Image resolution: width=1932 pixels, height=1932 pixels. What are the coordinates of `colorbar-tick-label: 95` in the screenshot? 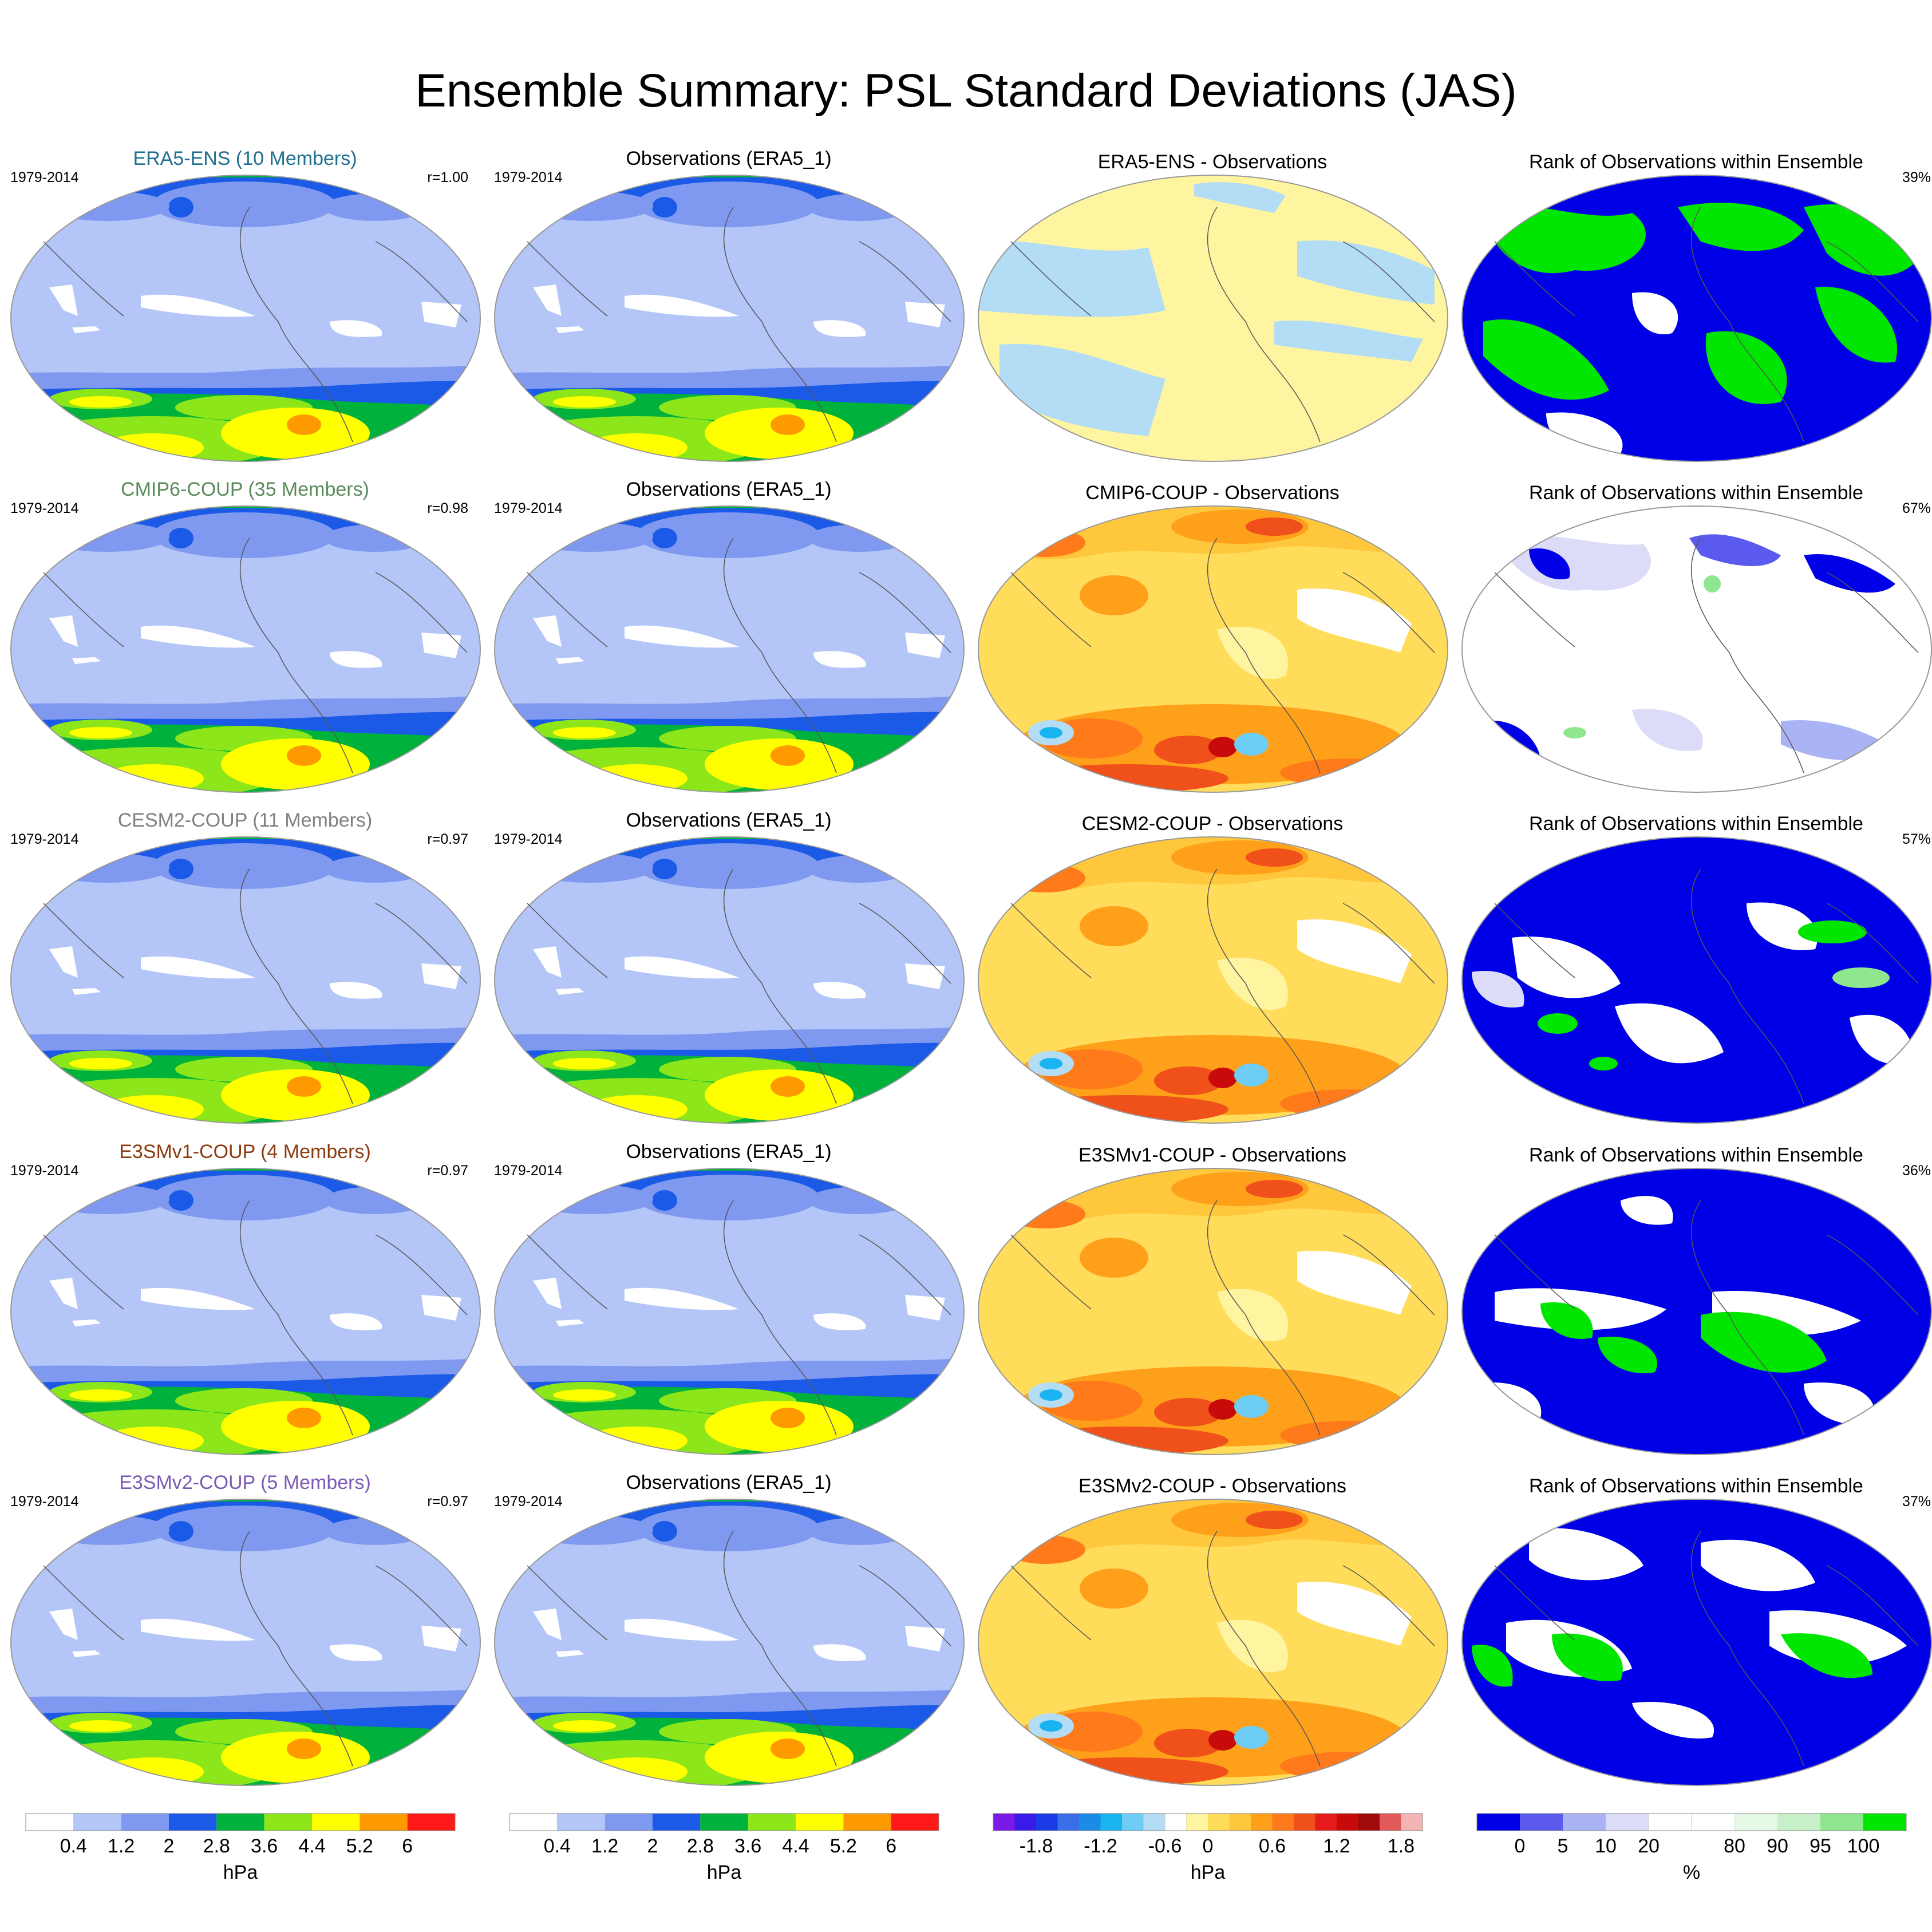 It's located at (1820, 1846).